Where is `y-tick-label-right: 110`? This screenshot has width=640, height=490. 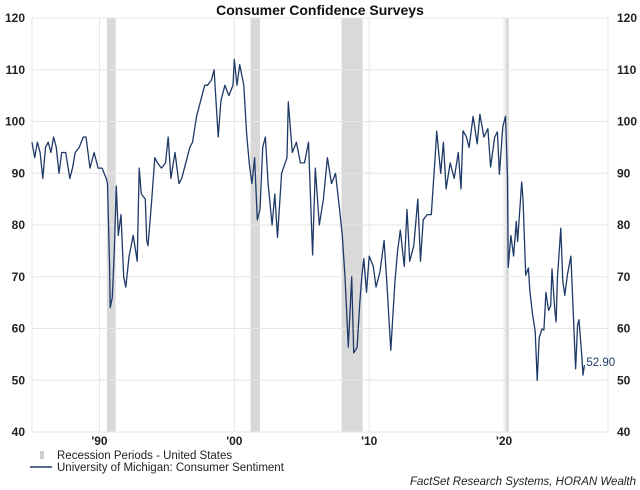
y-tick-label-right: 110 is located at coordinates (627, 70).